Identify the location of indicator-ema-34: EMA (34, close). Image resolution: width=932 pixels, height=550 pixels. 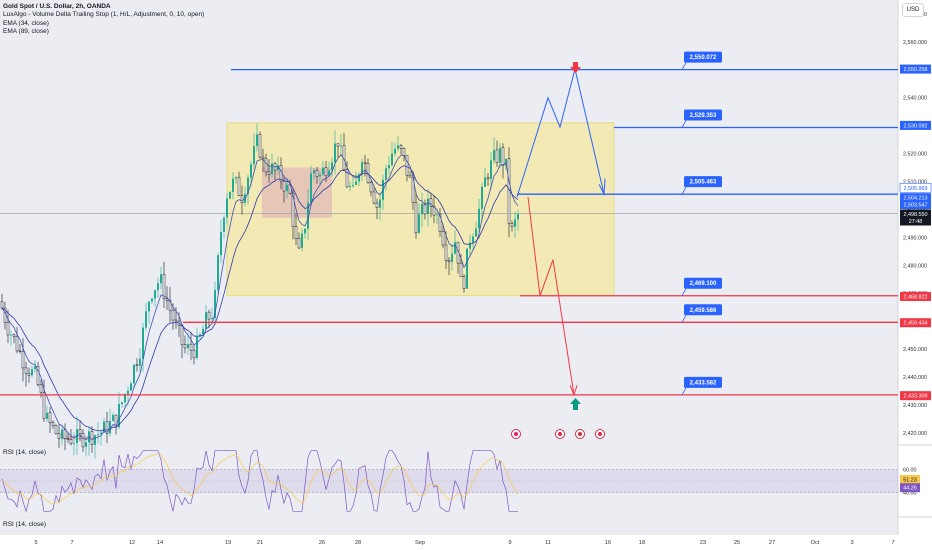
(26, 23).